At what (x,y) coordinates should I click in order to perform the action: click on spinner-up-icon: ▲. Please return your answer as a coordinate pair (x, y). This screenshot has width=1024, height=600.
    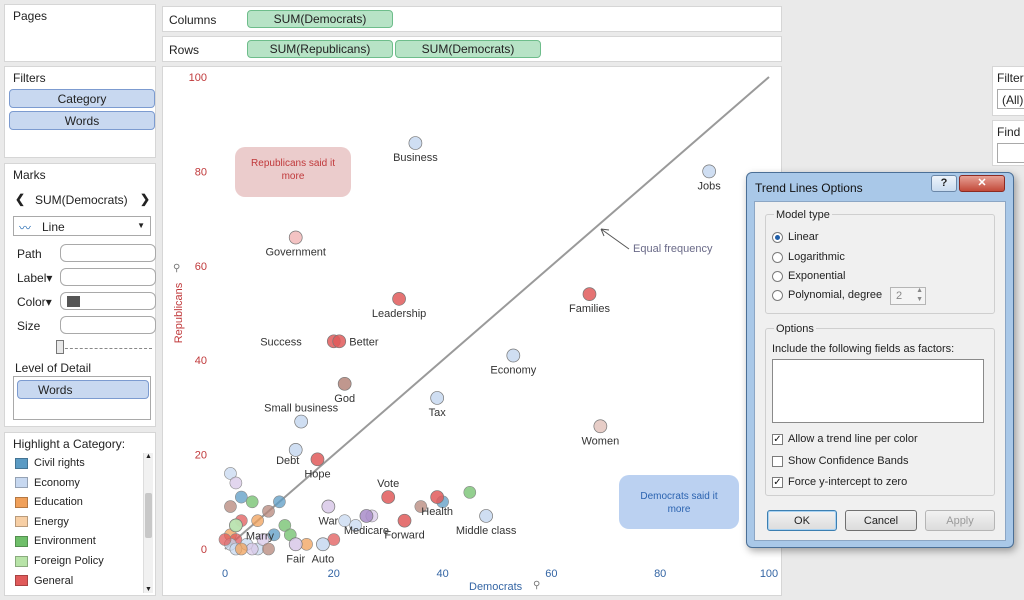
    Looking at the image, I should click on (919, 290).